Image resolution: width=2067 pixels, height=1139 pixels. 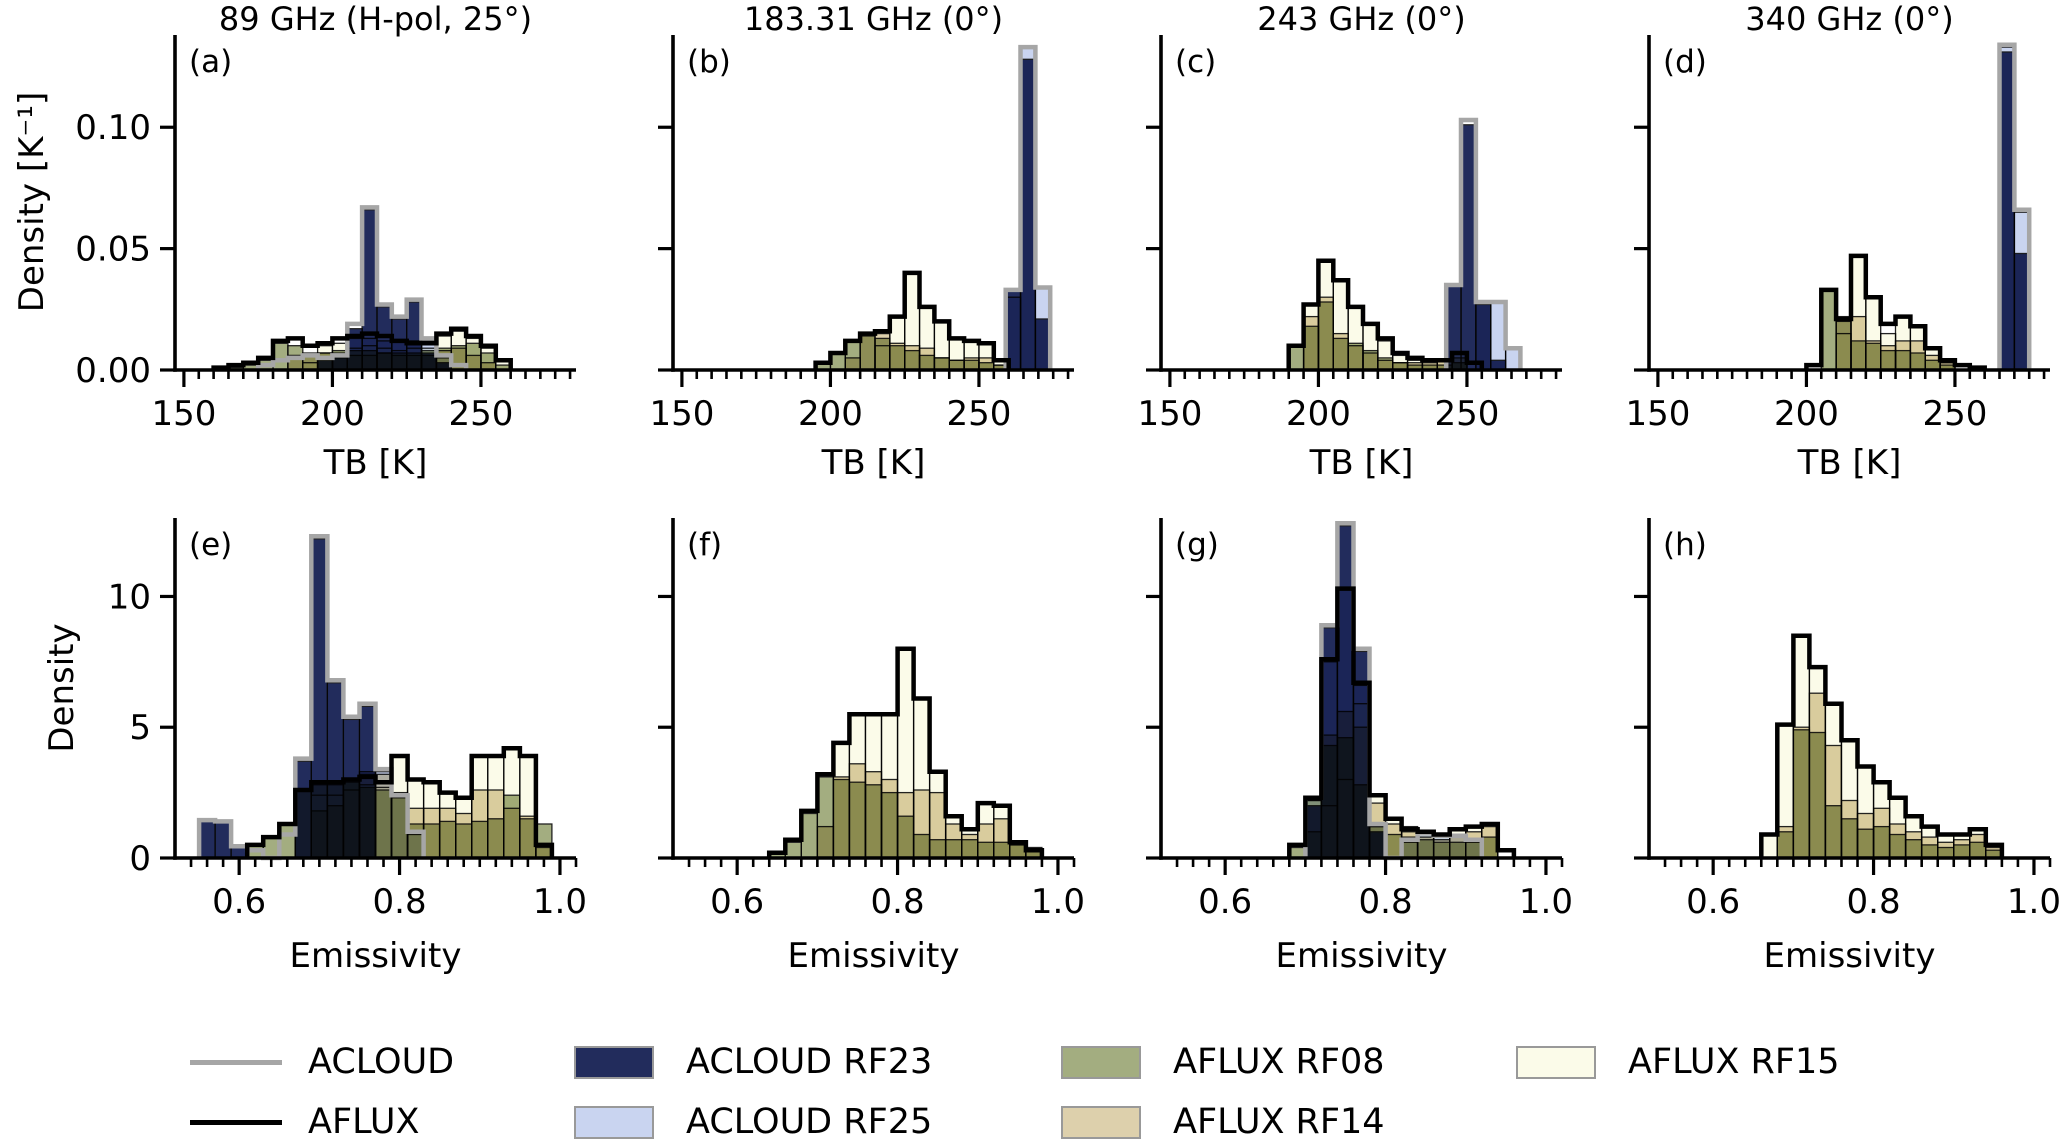 What do you see at coordinates (750, 1062) in the screenshot?
I see `legend-item-acloud-rf23: ACLOUD RF23` at bounding box center [750, 1062].